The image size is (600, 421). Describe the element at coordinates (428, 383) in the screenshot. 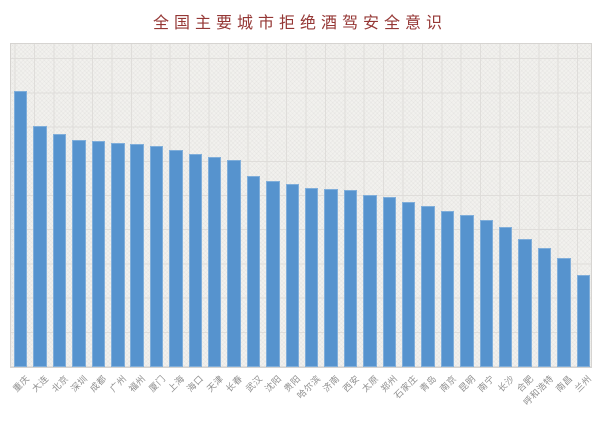

I see `x-axis-label: 青岛` at that location.